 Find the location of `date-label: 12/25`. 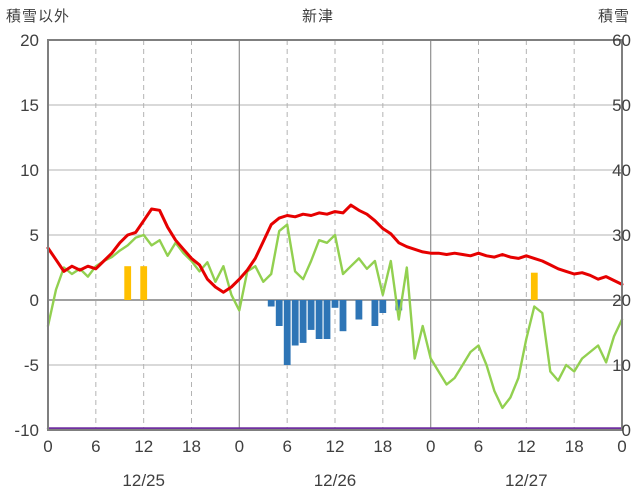

date-label: 12/25 is located at coordinates (143, 480).